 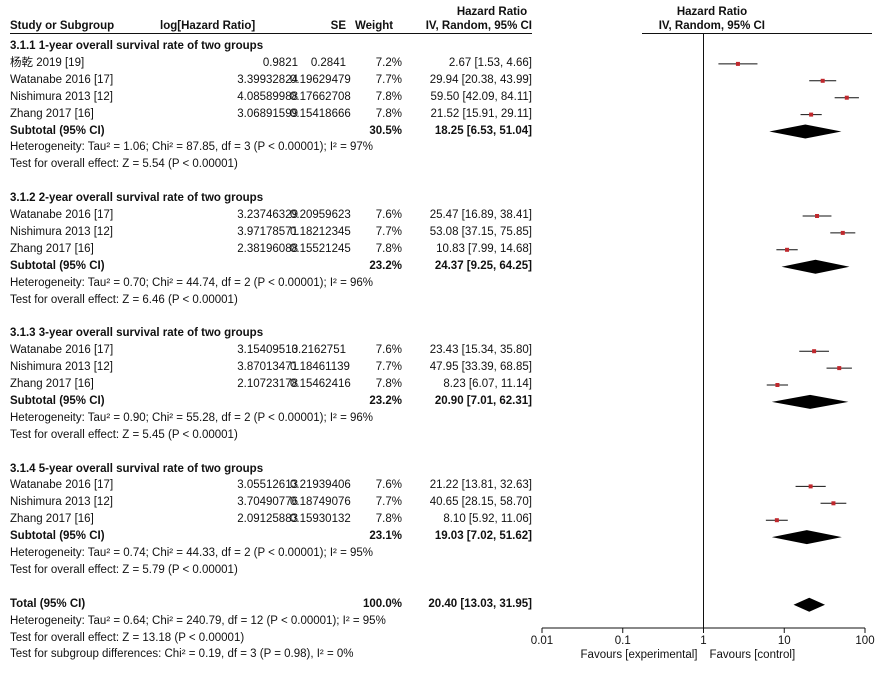 I want to click on plot-column-title: Hazard Ratio, so click(x=712, y=12).